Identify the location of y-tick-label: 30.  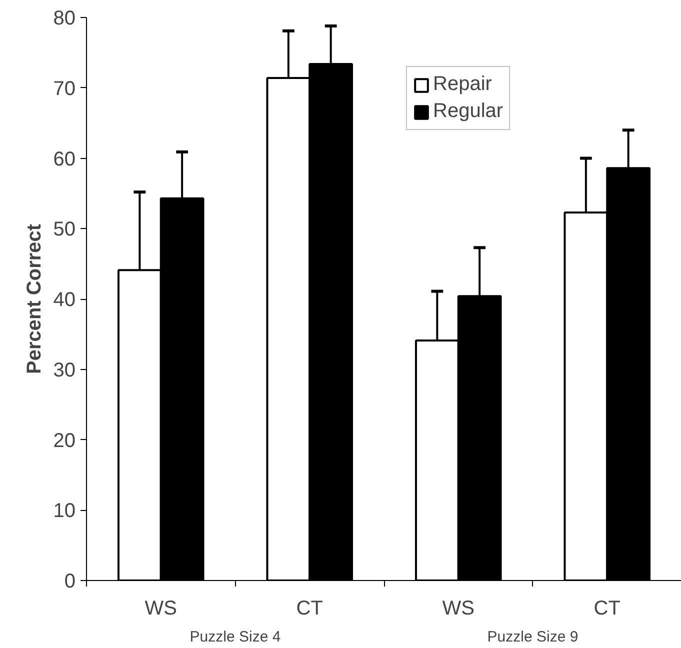
(64, 370).